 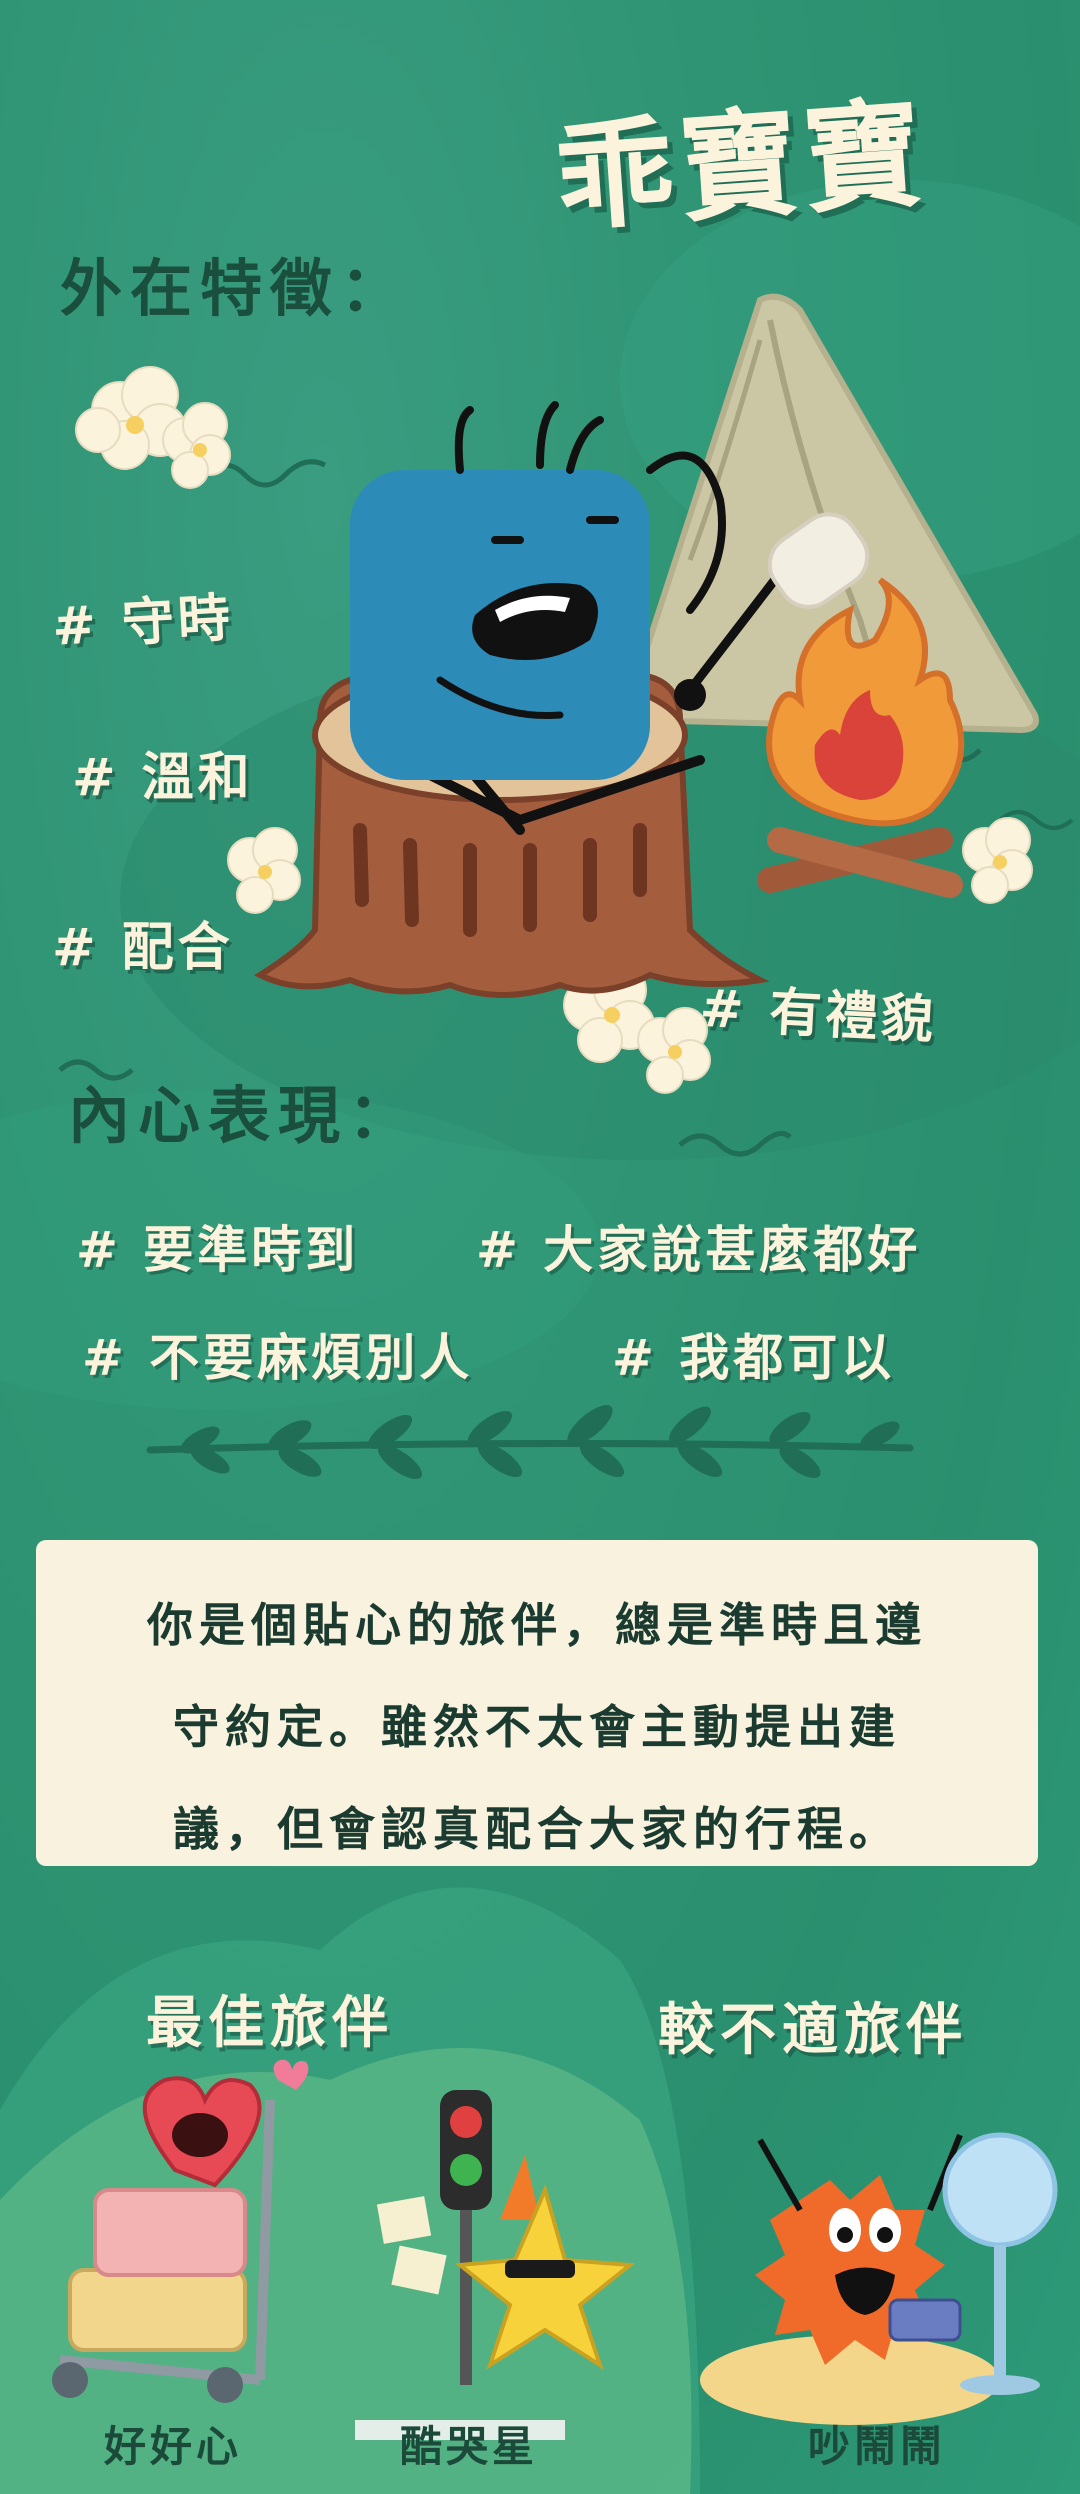 I want to click on inner-tag-anything: # 我都可以, so click(x=754, y=1358).